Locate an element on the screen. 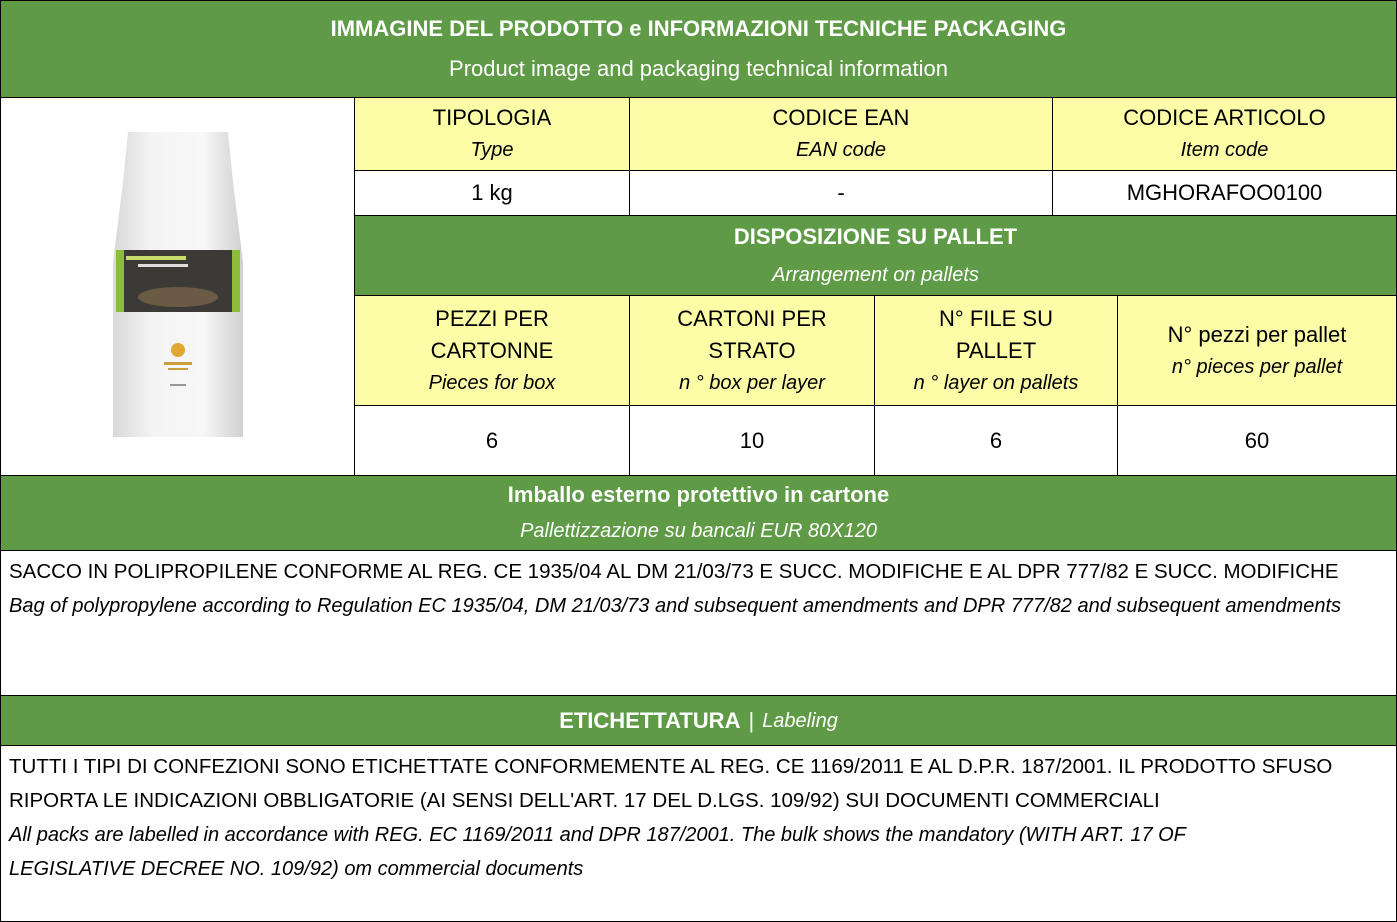 Image resolution: width=1397 pixels, height=922 pixels. pallet-title: DISPOSIZIONE SU PALLET is located at coordinates (875, 236).